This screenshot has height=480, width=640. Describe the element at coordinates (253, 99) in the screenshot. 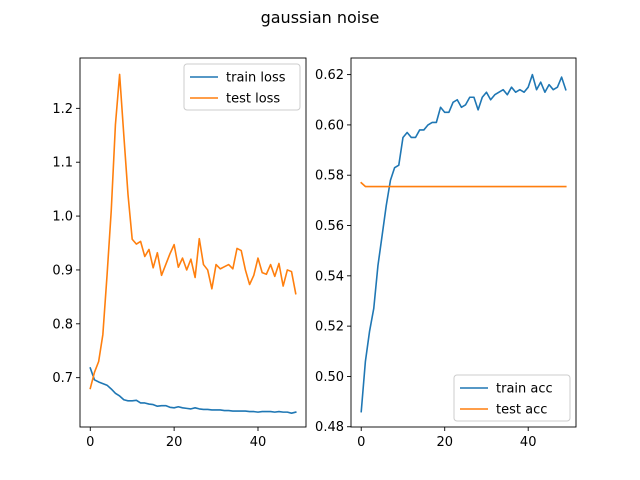

I see `loss-legend-label-test-loss: test loss` at that location.